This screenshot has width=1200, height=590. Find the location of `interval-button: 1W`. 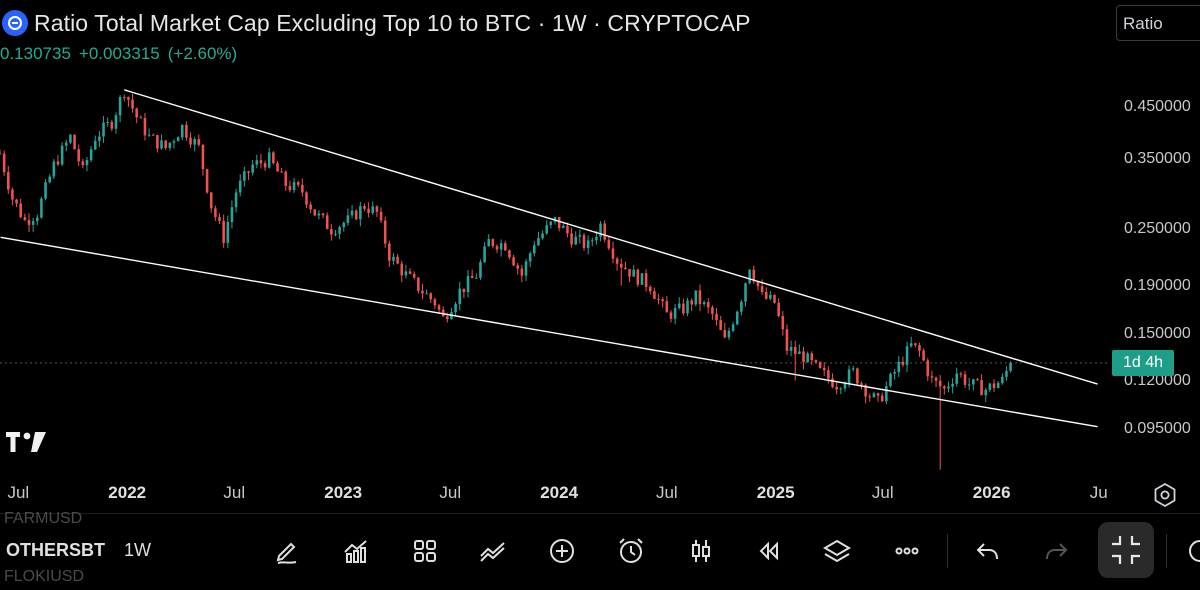

interval-button: 1W is located at coordinates (137, 550).